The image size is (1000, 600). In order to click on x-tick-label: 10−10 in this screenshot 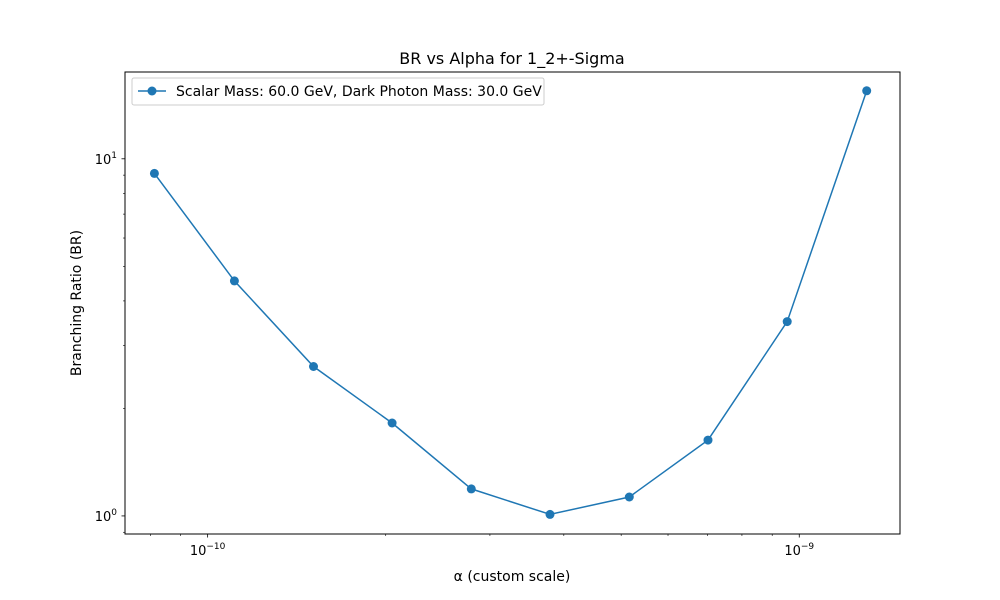, I will do `click(208, 550)`.